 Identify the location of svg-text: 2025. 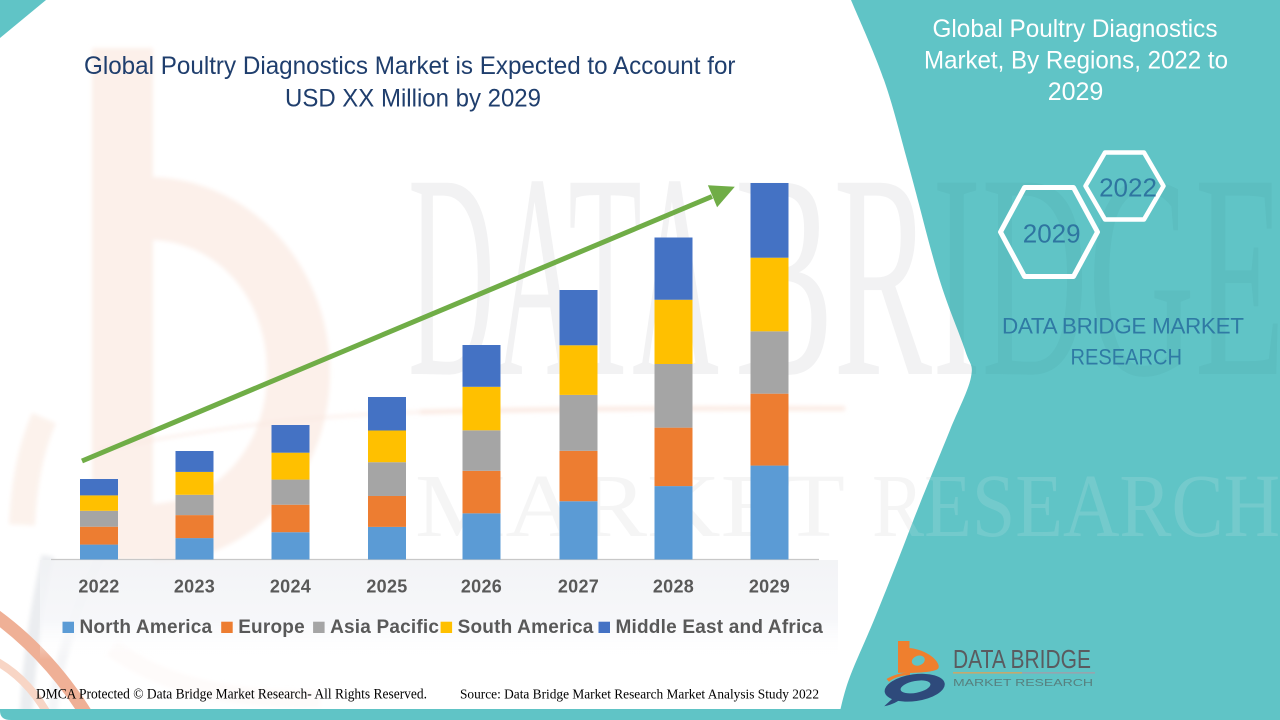
(386, 587).